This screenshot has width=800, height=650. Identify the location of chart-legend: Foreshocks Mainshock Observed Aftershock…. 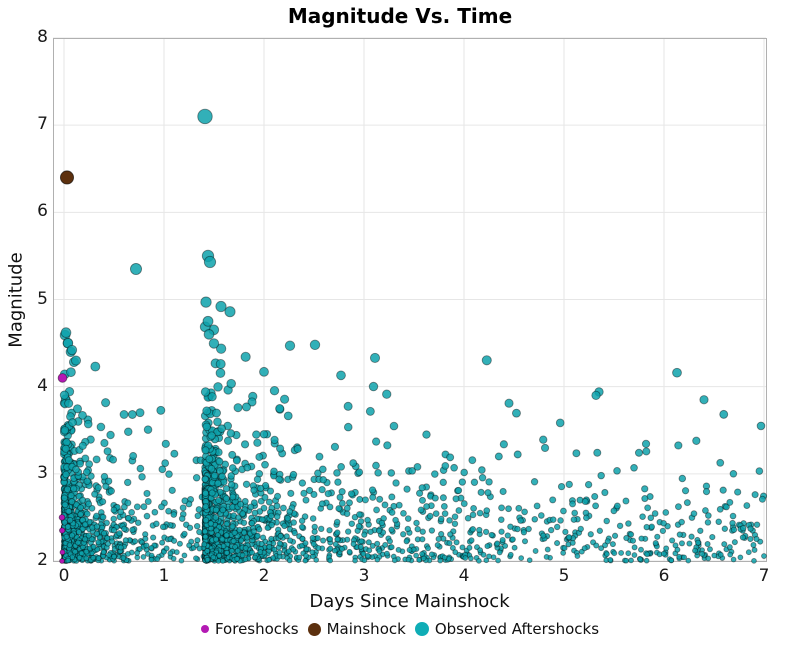
(400, 629).